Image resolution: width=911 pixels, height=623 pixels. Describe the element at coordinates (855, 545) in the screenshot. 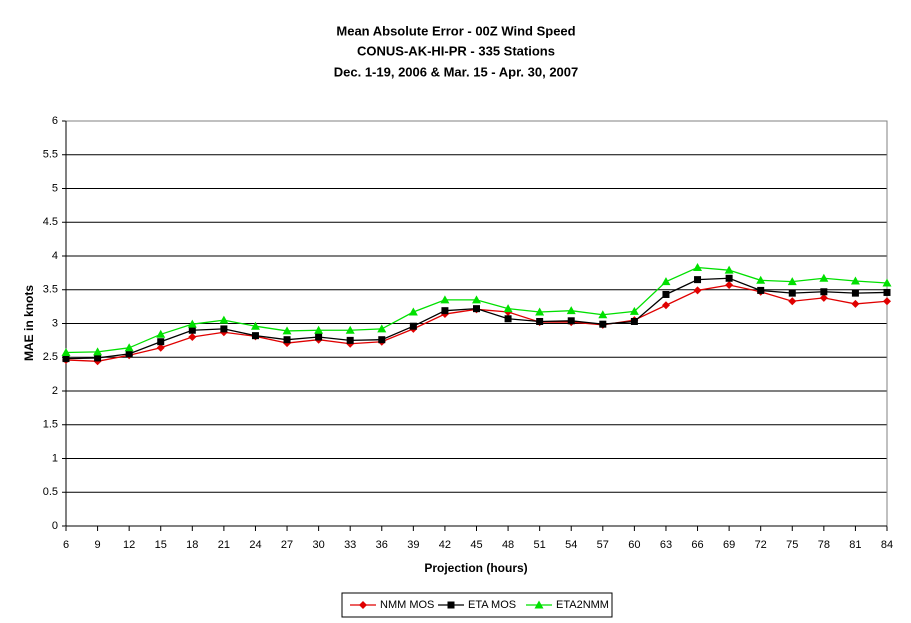

I see `x-tick-label: 81` at that location.